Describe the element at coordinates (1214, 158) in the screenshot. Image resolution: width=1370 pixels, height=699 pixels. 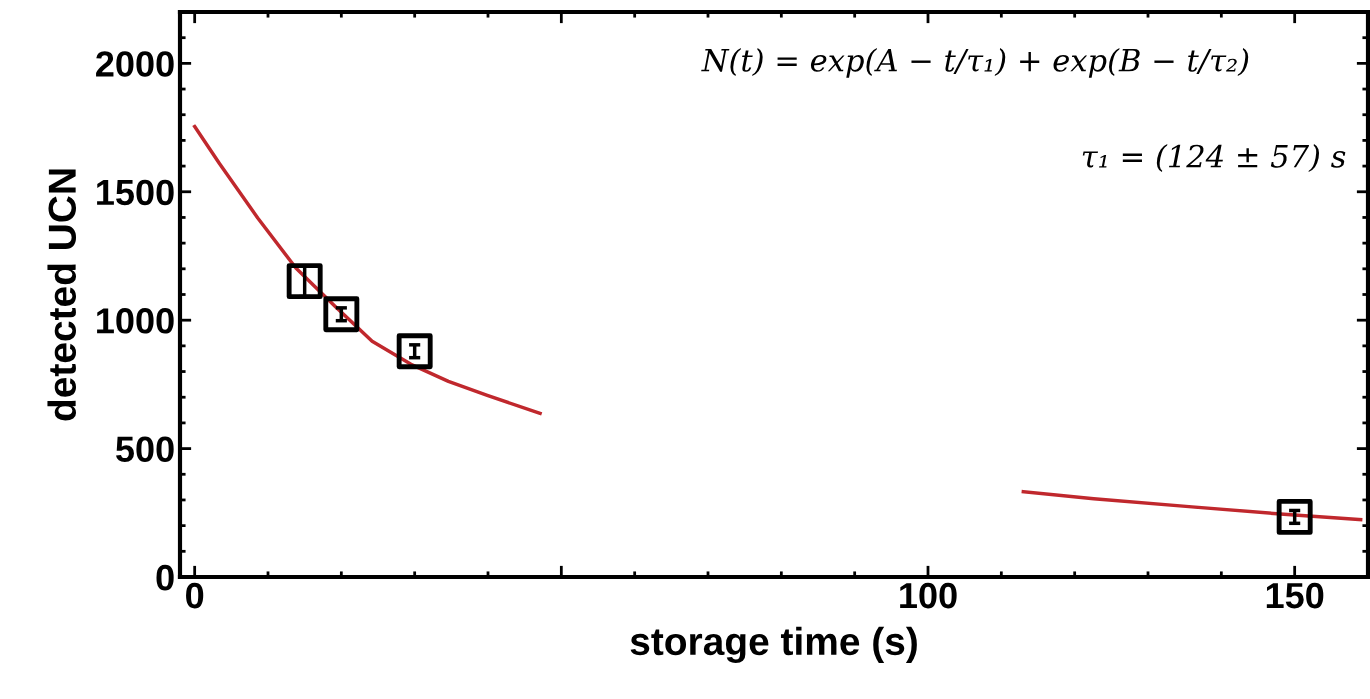
I see `annotation: τ₁ = (124 ± 57) s` at that location.